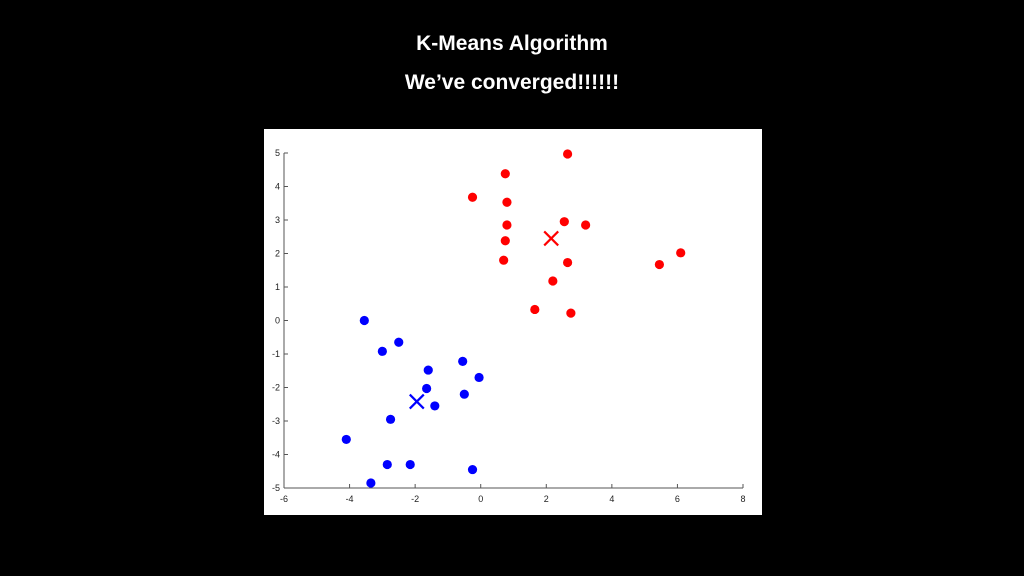  I want to click on slide-subtitle: We’ve converged!!!!!!, so click(512, 82).